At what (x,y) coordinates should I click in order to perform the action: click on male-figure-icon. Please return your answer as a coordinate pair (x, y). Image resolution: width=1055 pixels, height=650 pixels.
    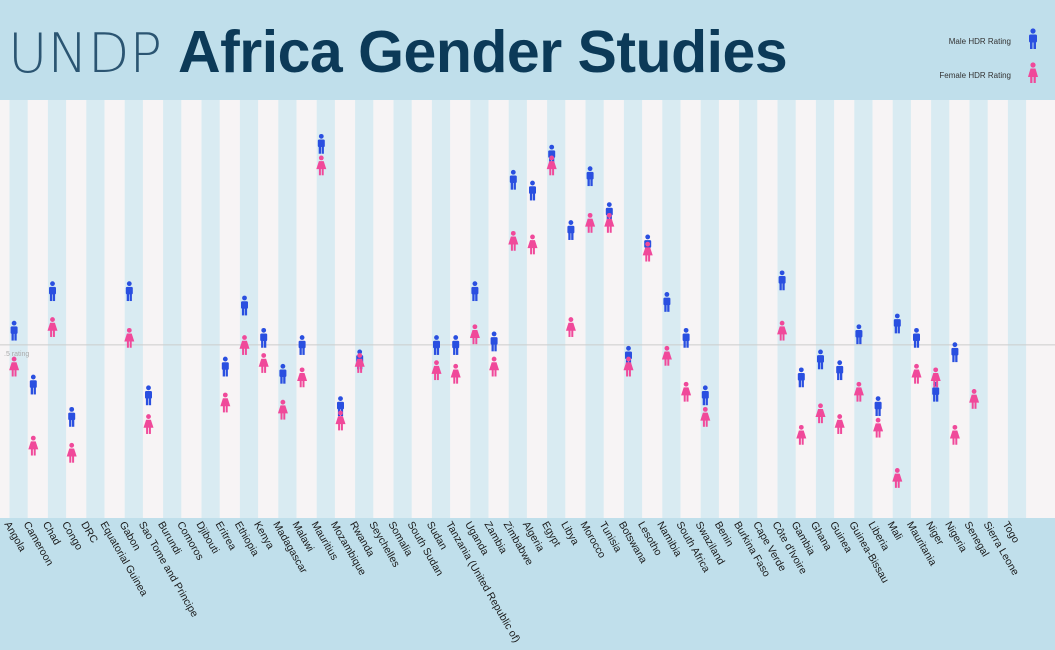
    Looking at the image, I should click on (1033, 38).